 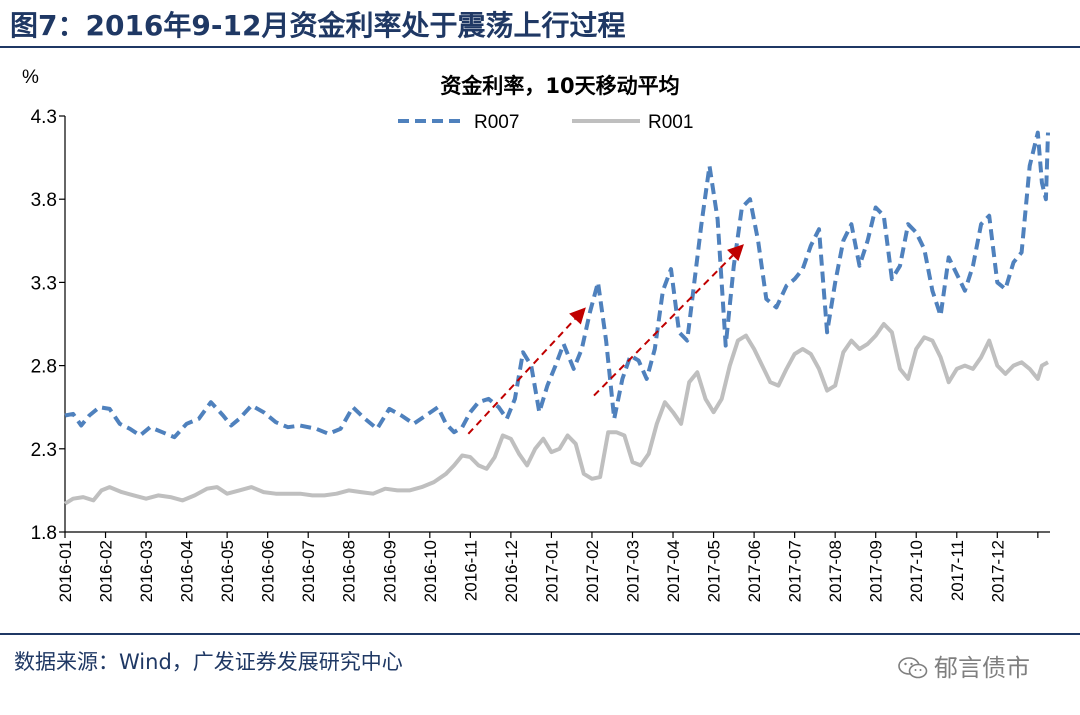 I want to click on x-tick-label: 2017-01, so click(x=551, y=571).